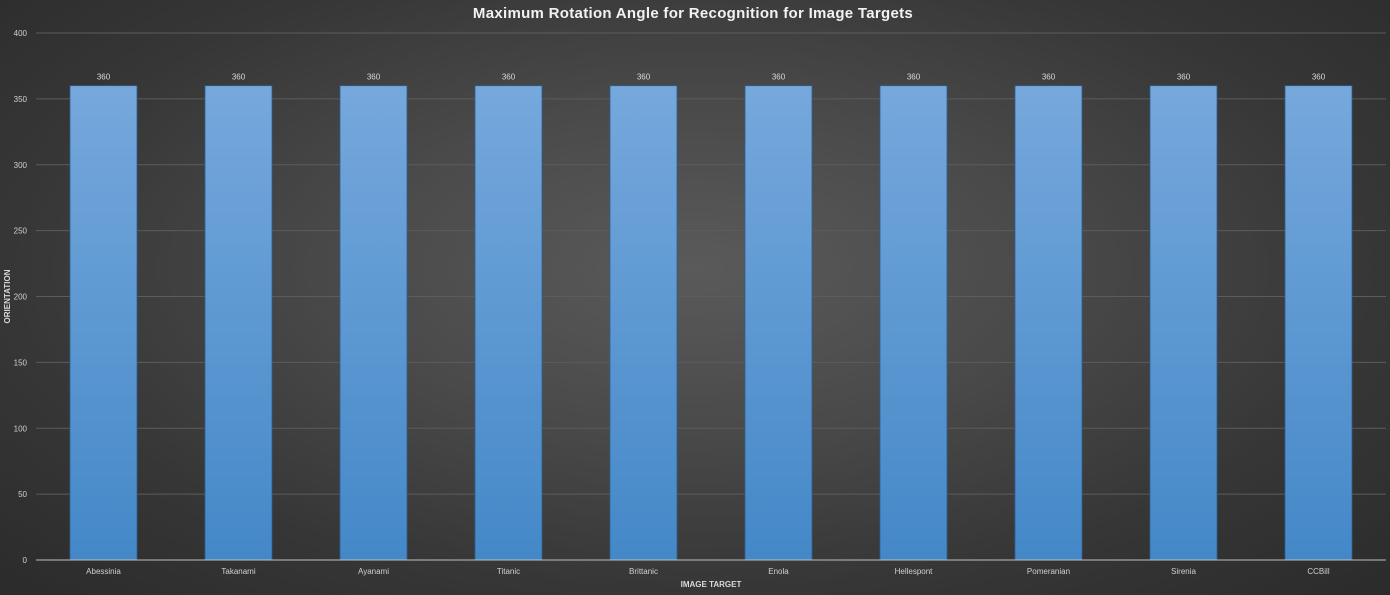  I want to click on x-tick-label: Sirenia, so click(1183, 571).